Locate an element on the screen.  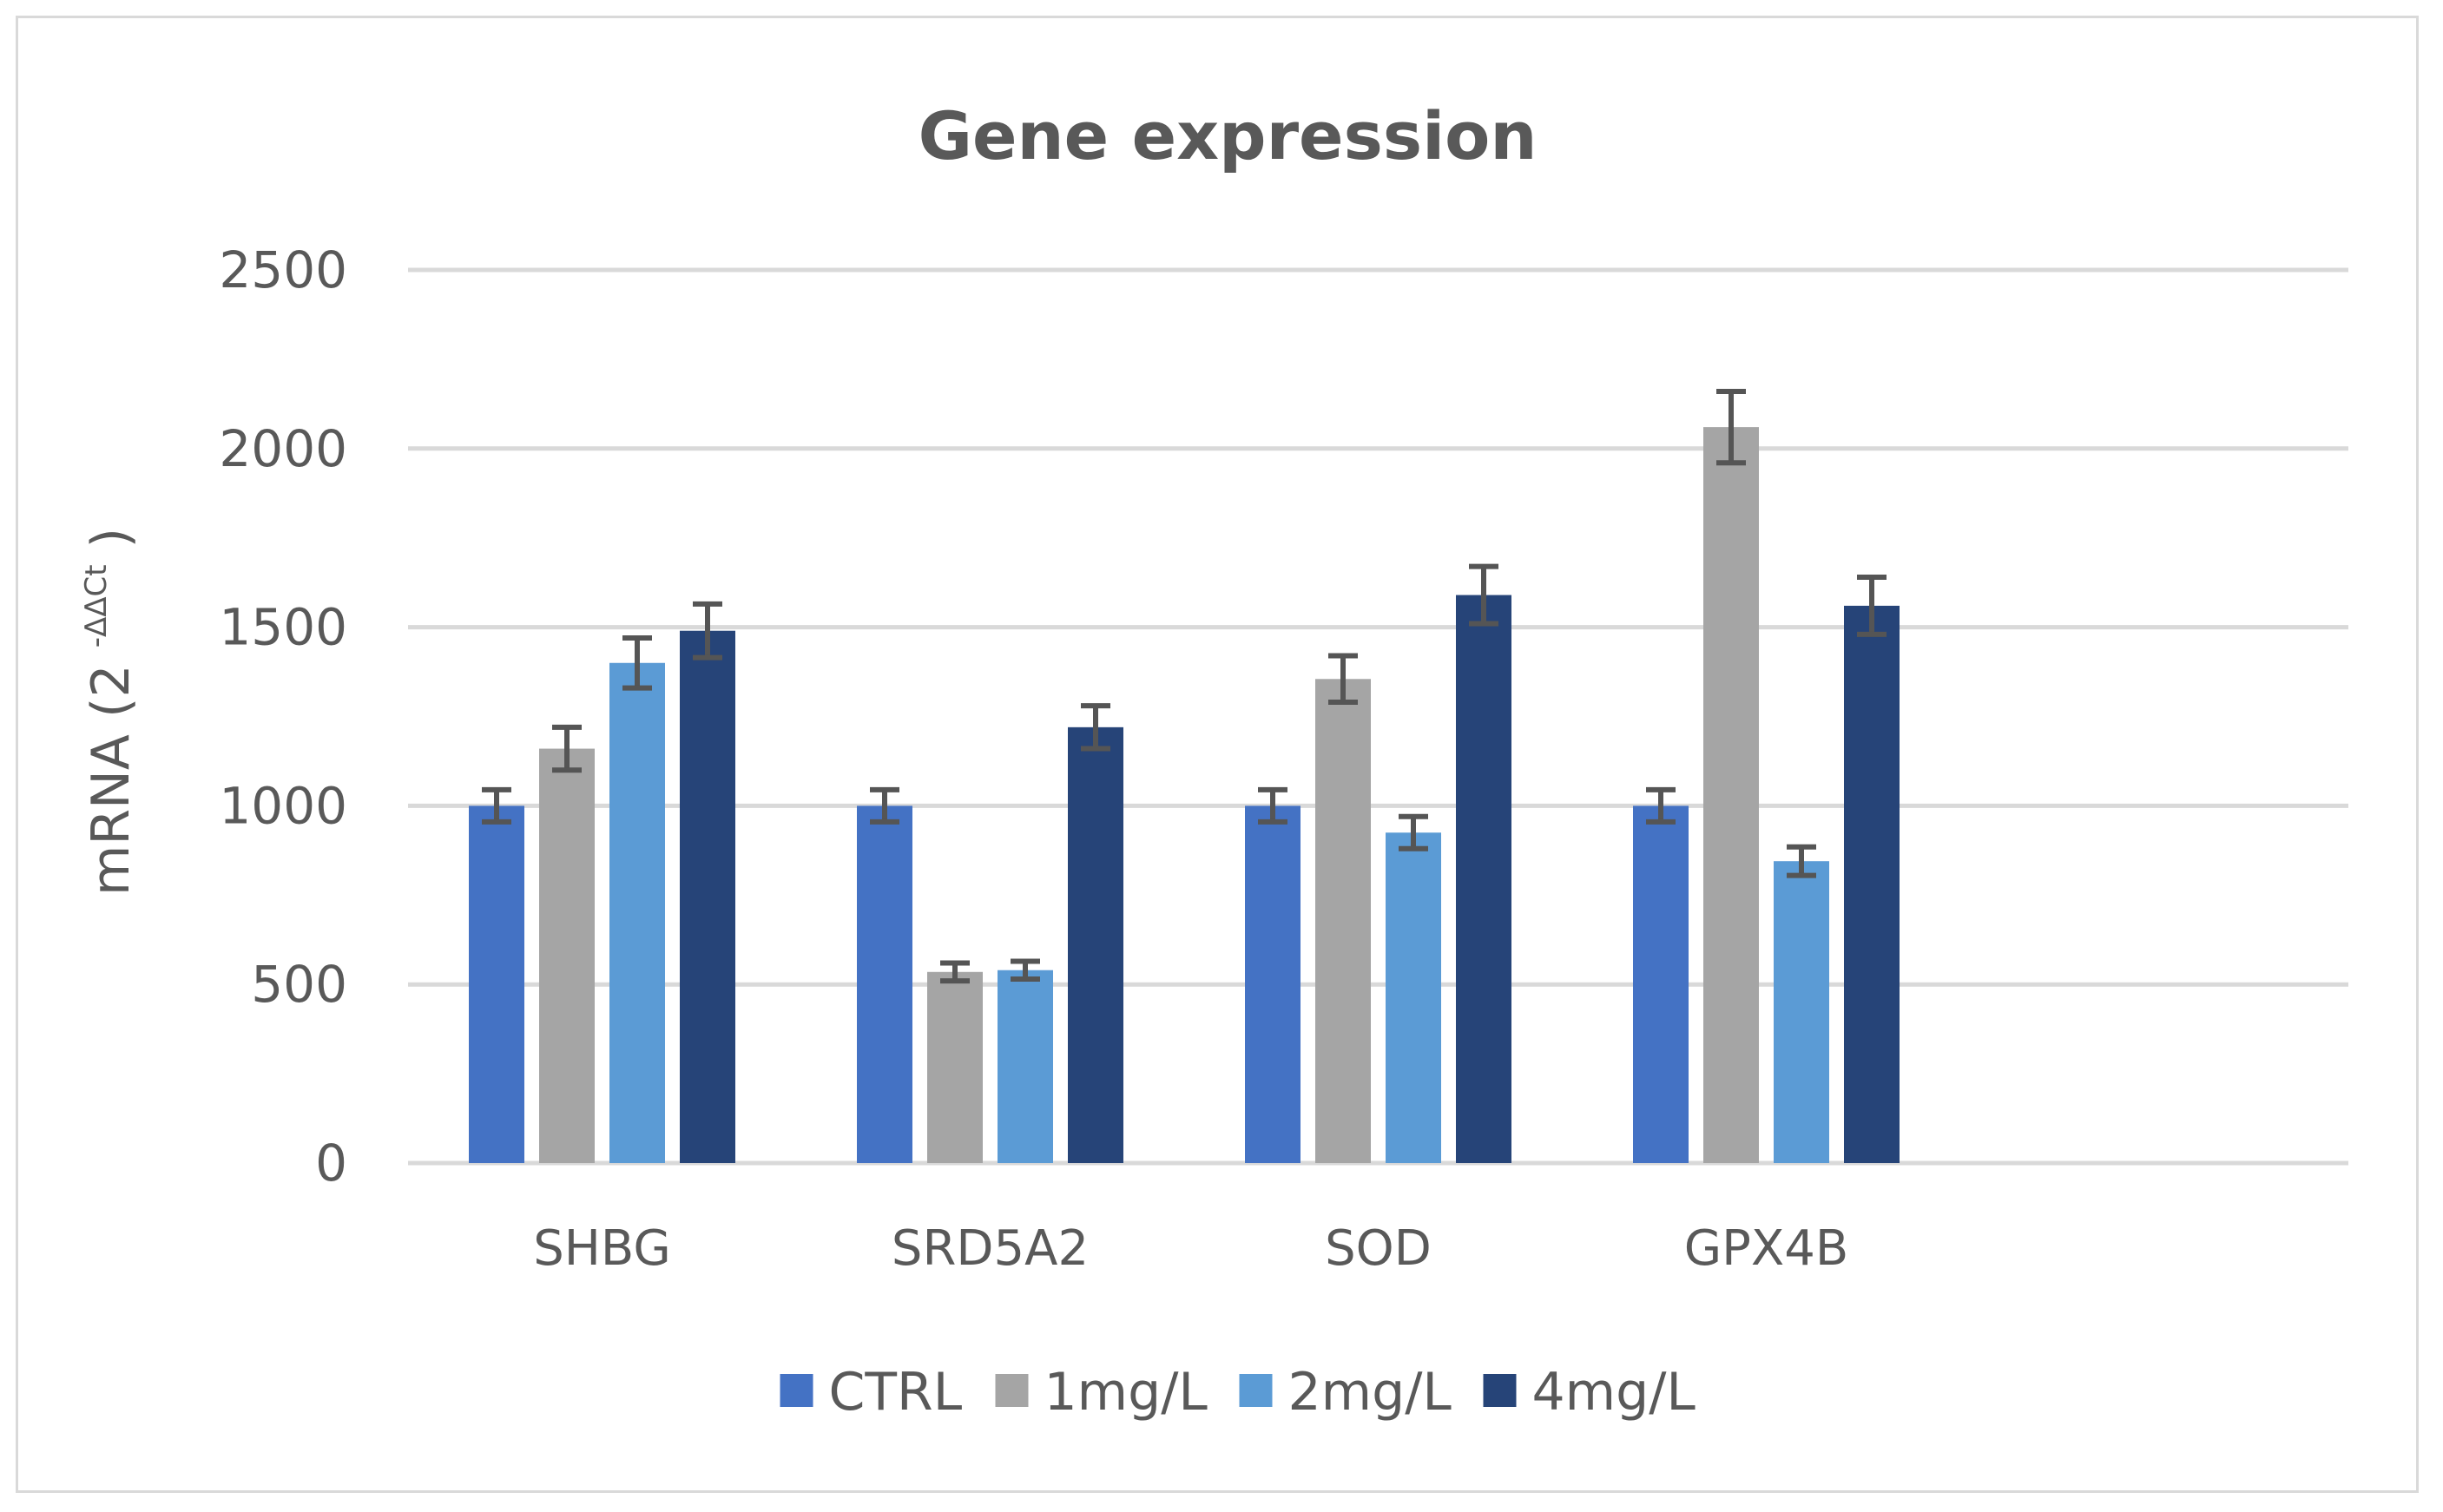
legend-item: CTRL is located at coordinates (871, 1392).